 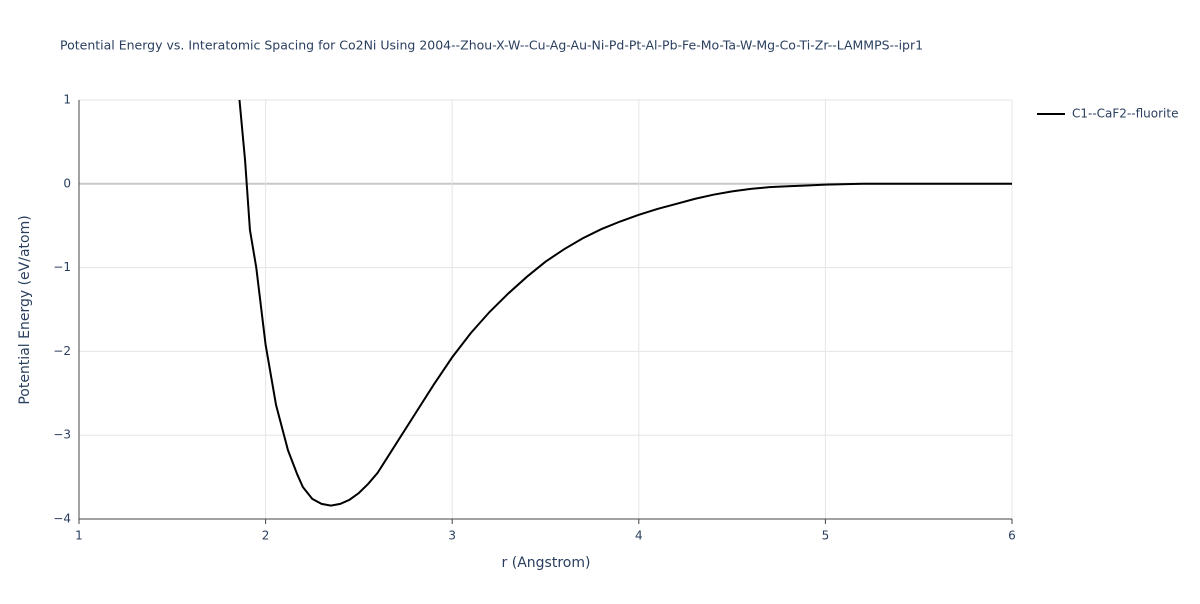 I want to click on y-tick-label: 1, so click(x=67, y=100).